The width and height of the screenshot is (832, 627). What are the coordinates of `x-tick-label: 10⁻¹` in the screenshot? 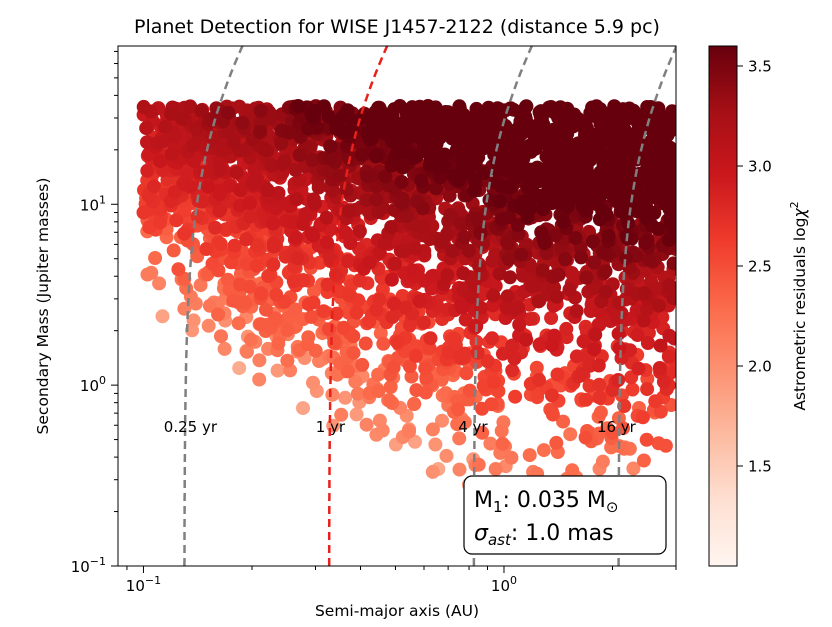 It's located at (143, 584).